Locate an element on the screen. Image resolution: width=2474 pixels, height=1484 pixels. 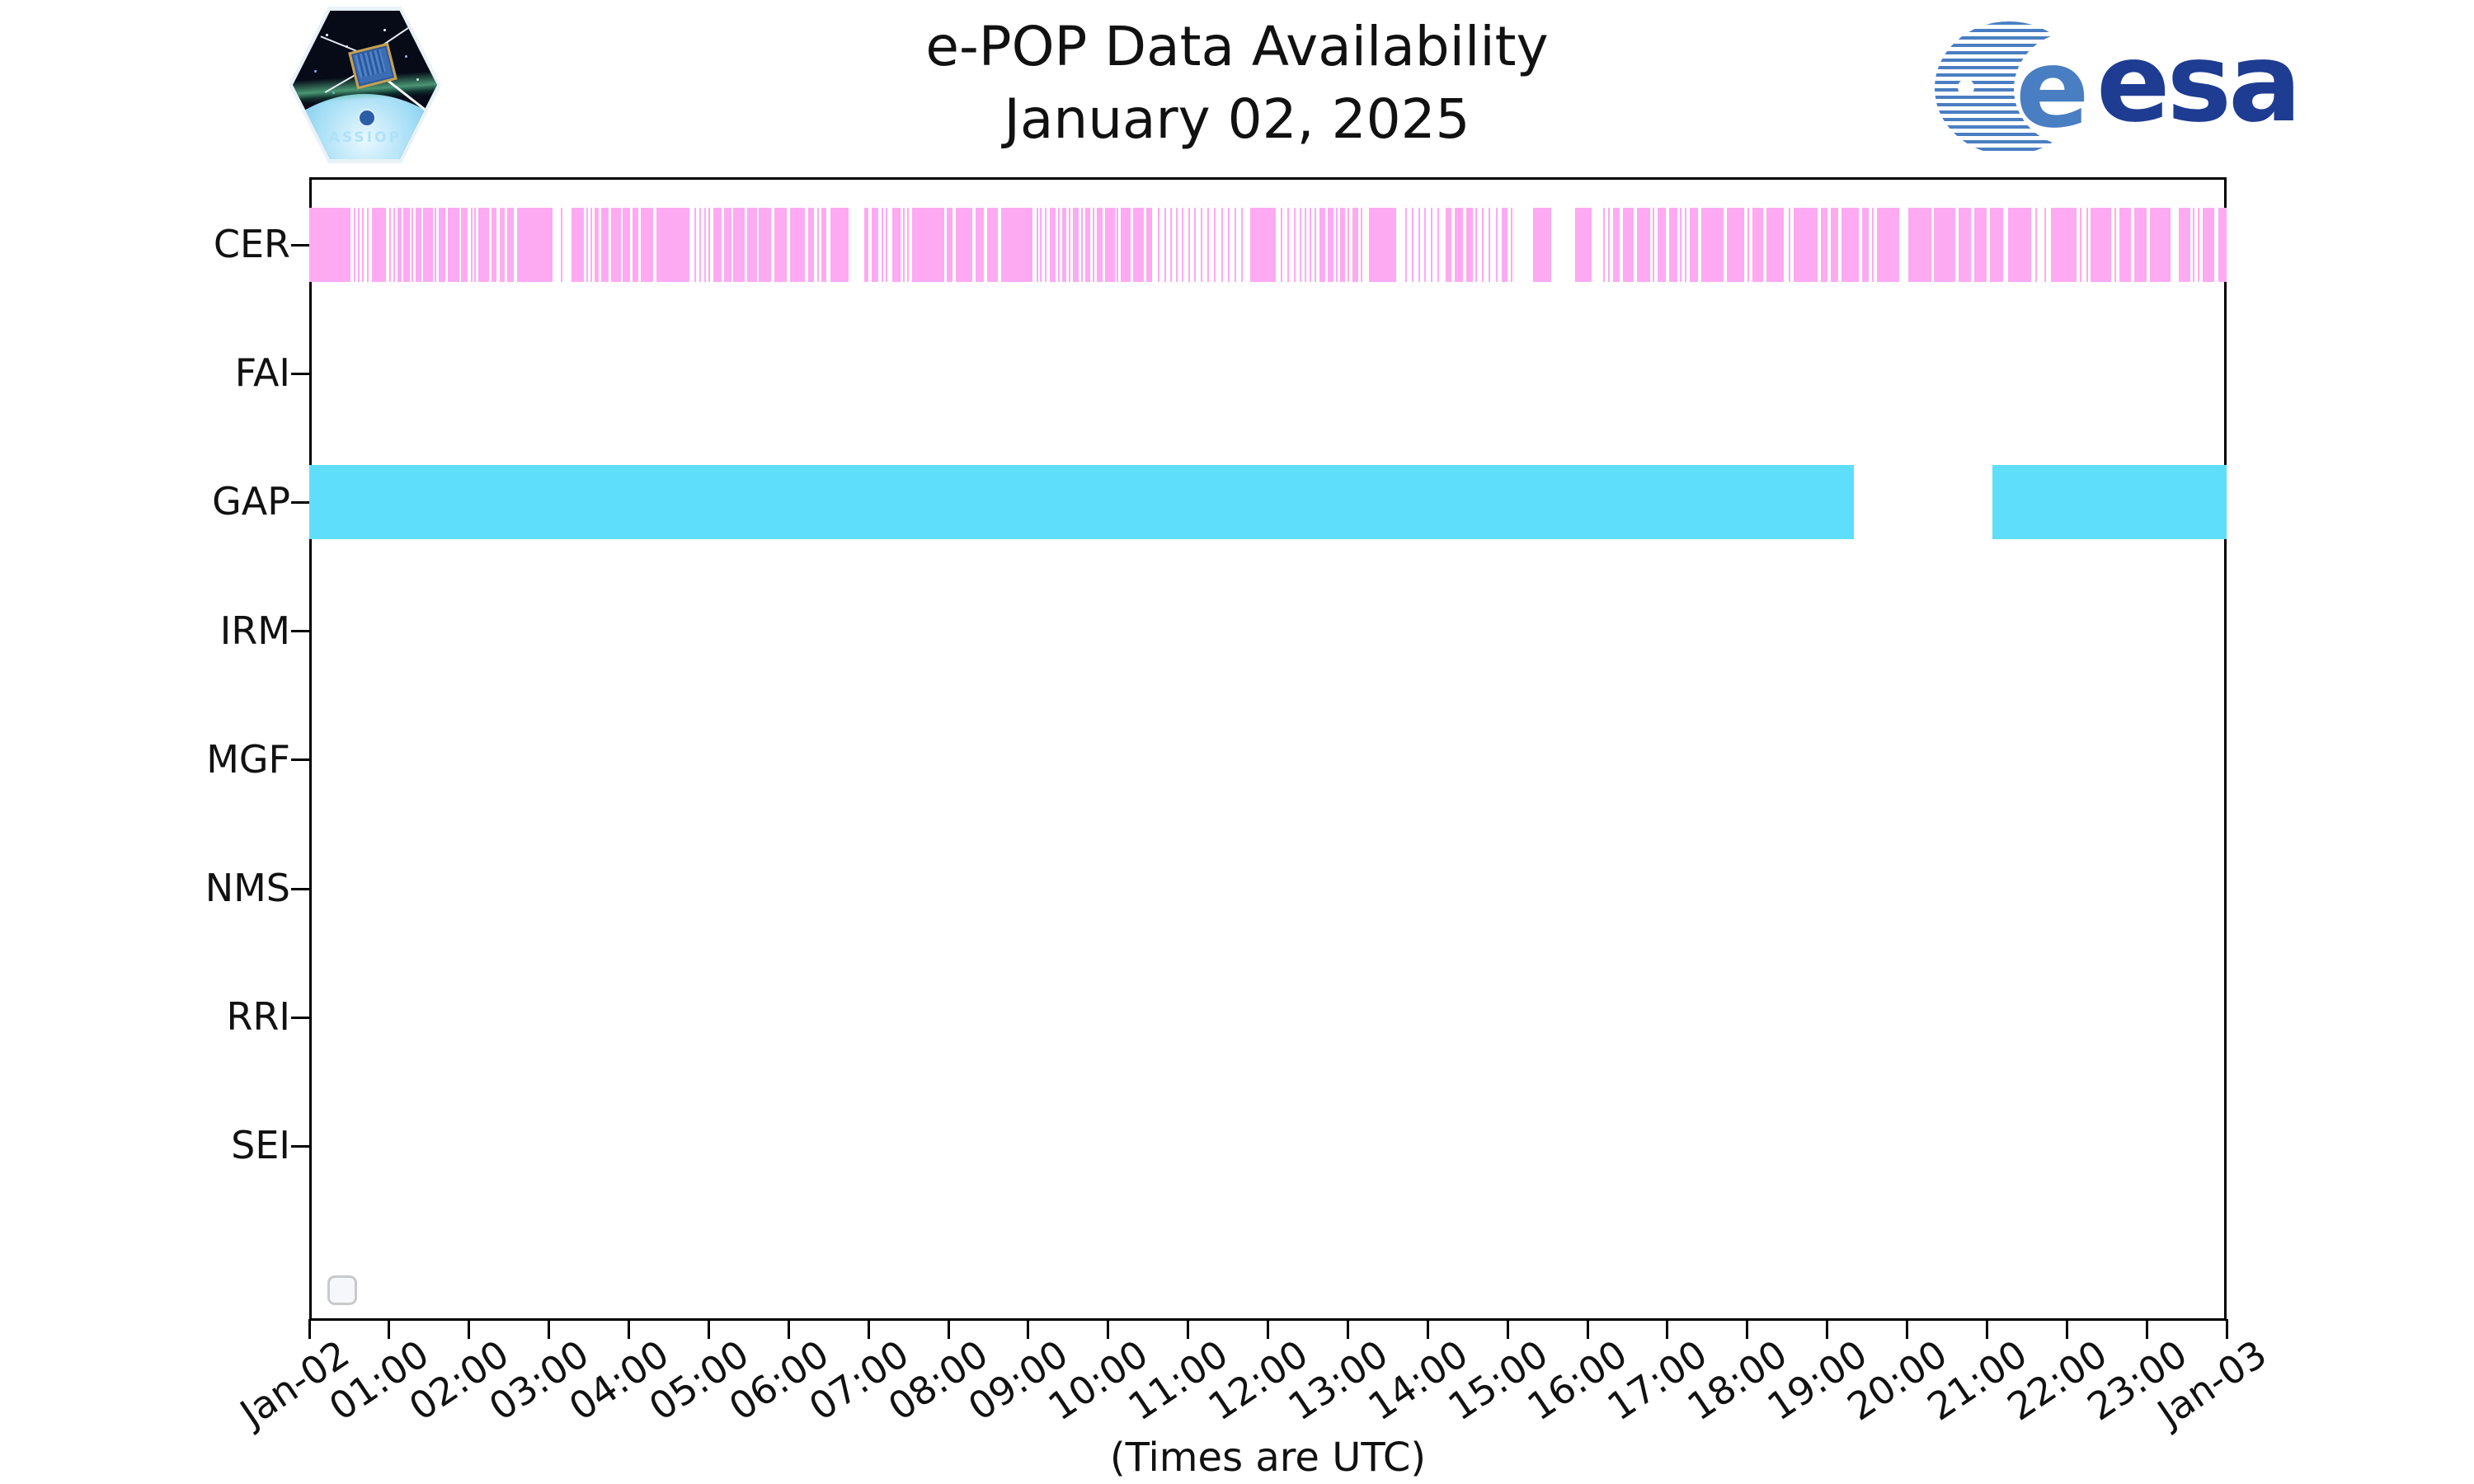
availability-band-cer is located at coordinates (1268, 245).